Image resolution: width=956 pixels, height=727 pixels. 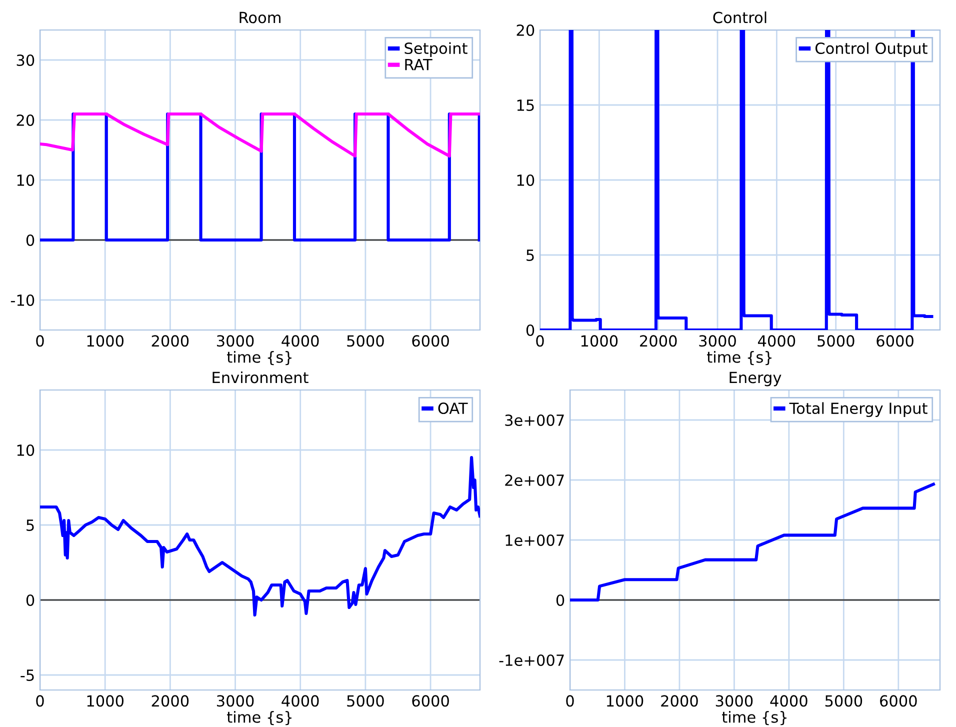 I want to click on chart-title: Control, so click(x=739, y=17).